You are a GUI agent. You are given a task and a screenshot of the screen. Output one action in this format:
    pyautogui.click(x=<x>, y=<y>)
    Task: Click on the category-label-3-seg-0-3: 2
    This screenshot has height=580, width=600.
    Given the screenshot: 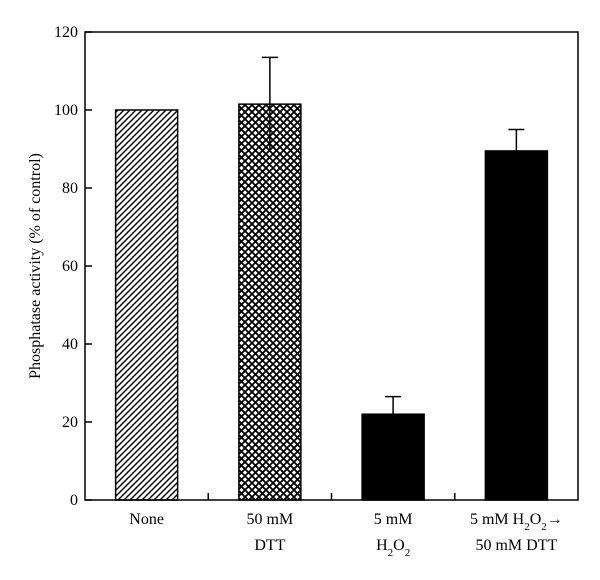 What is the action you would take?
    pyautogui.click(x=544, y=527)
    